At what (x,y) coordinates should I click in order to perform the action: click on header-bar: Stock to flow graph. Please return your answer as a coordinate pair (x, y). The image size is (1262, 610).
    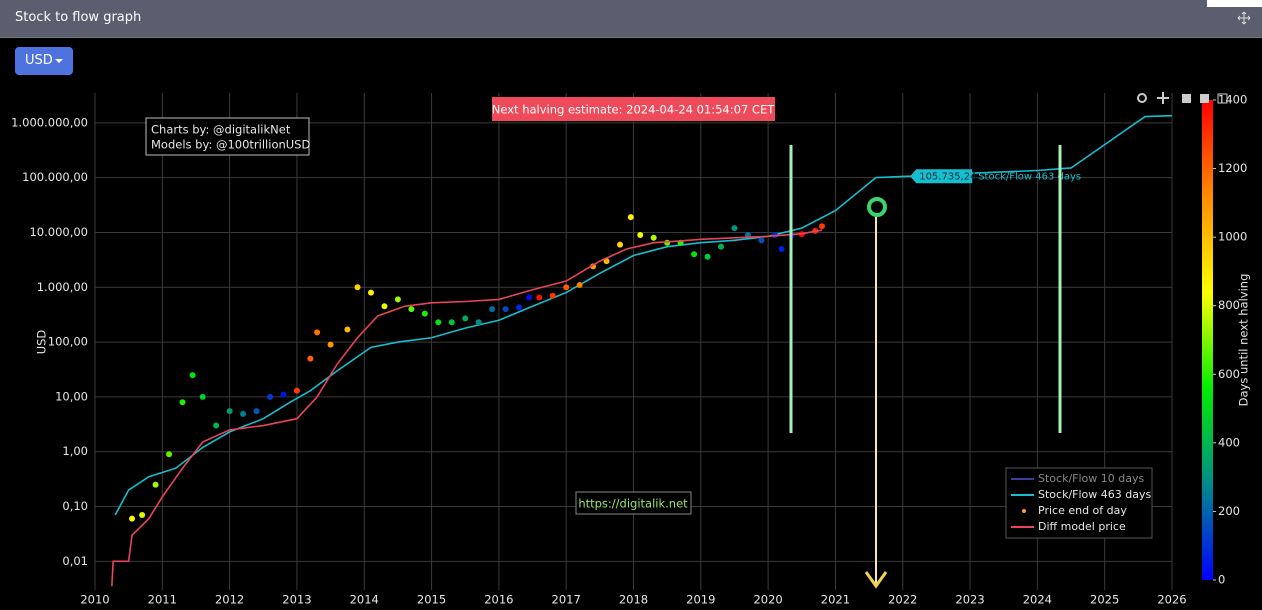
    Looking at the image, I should click on (631, 19).